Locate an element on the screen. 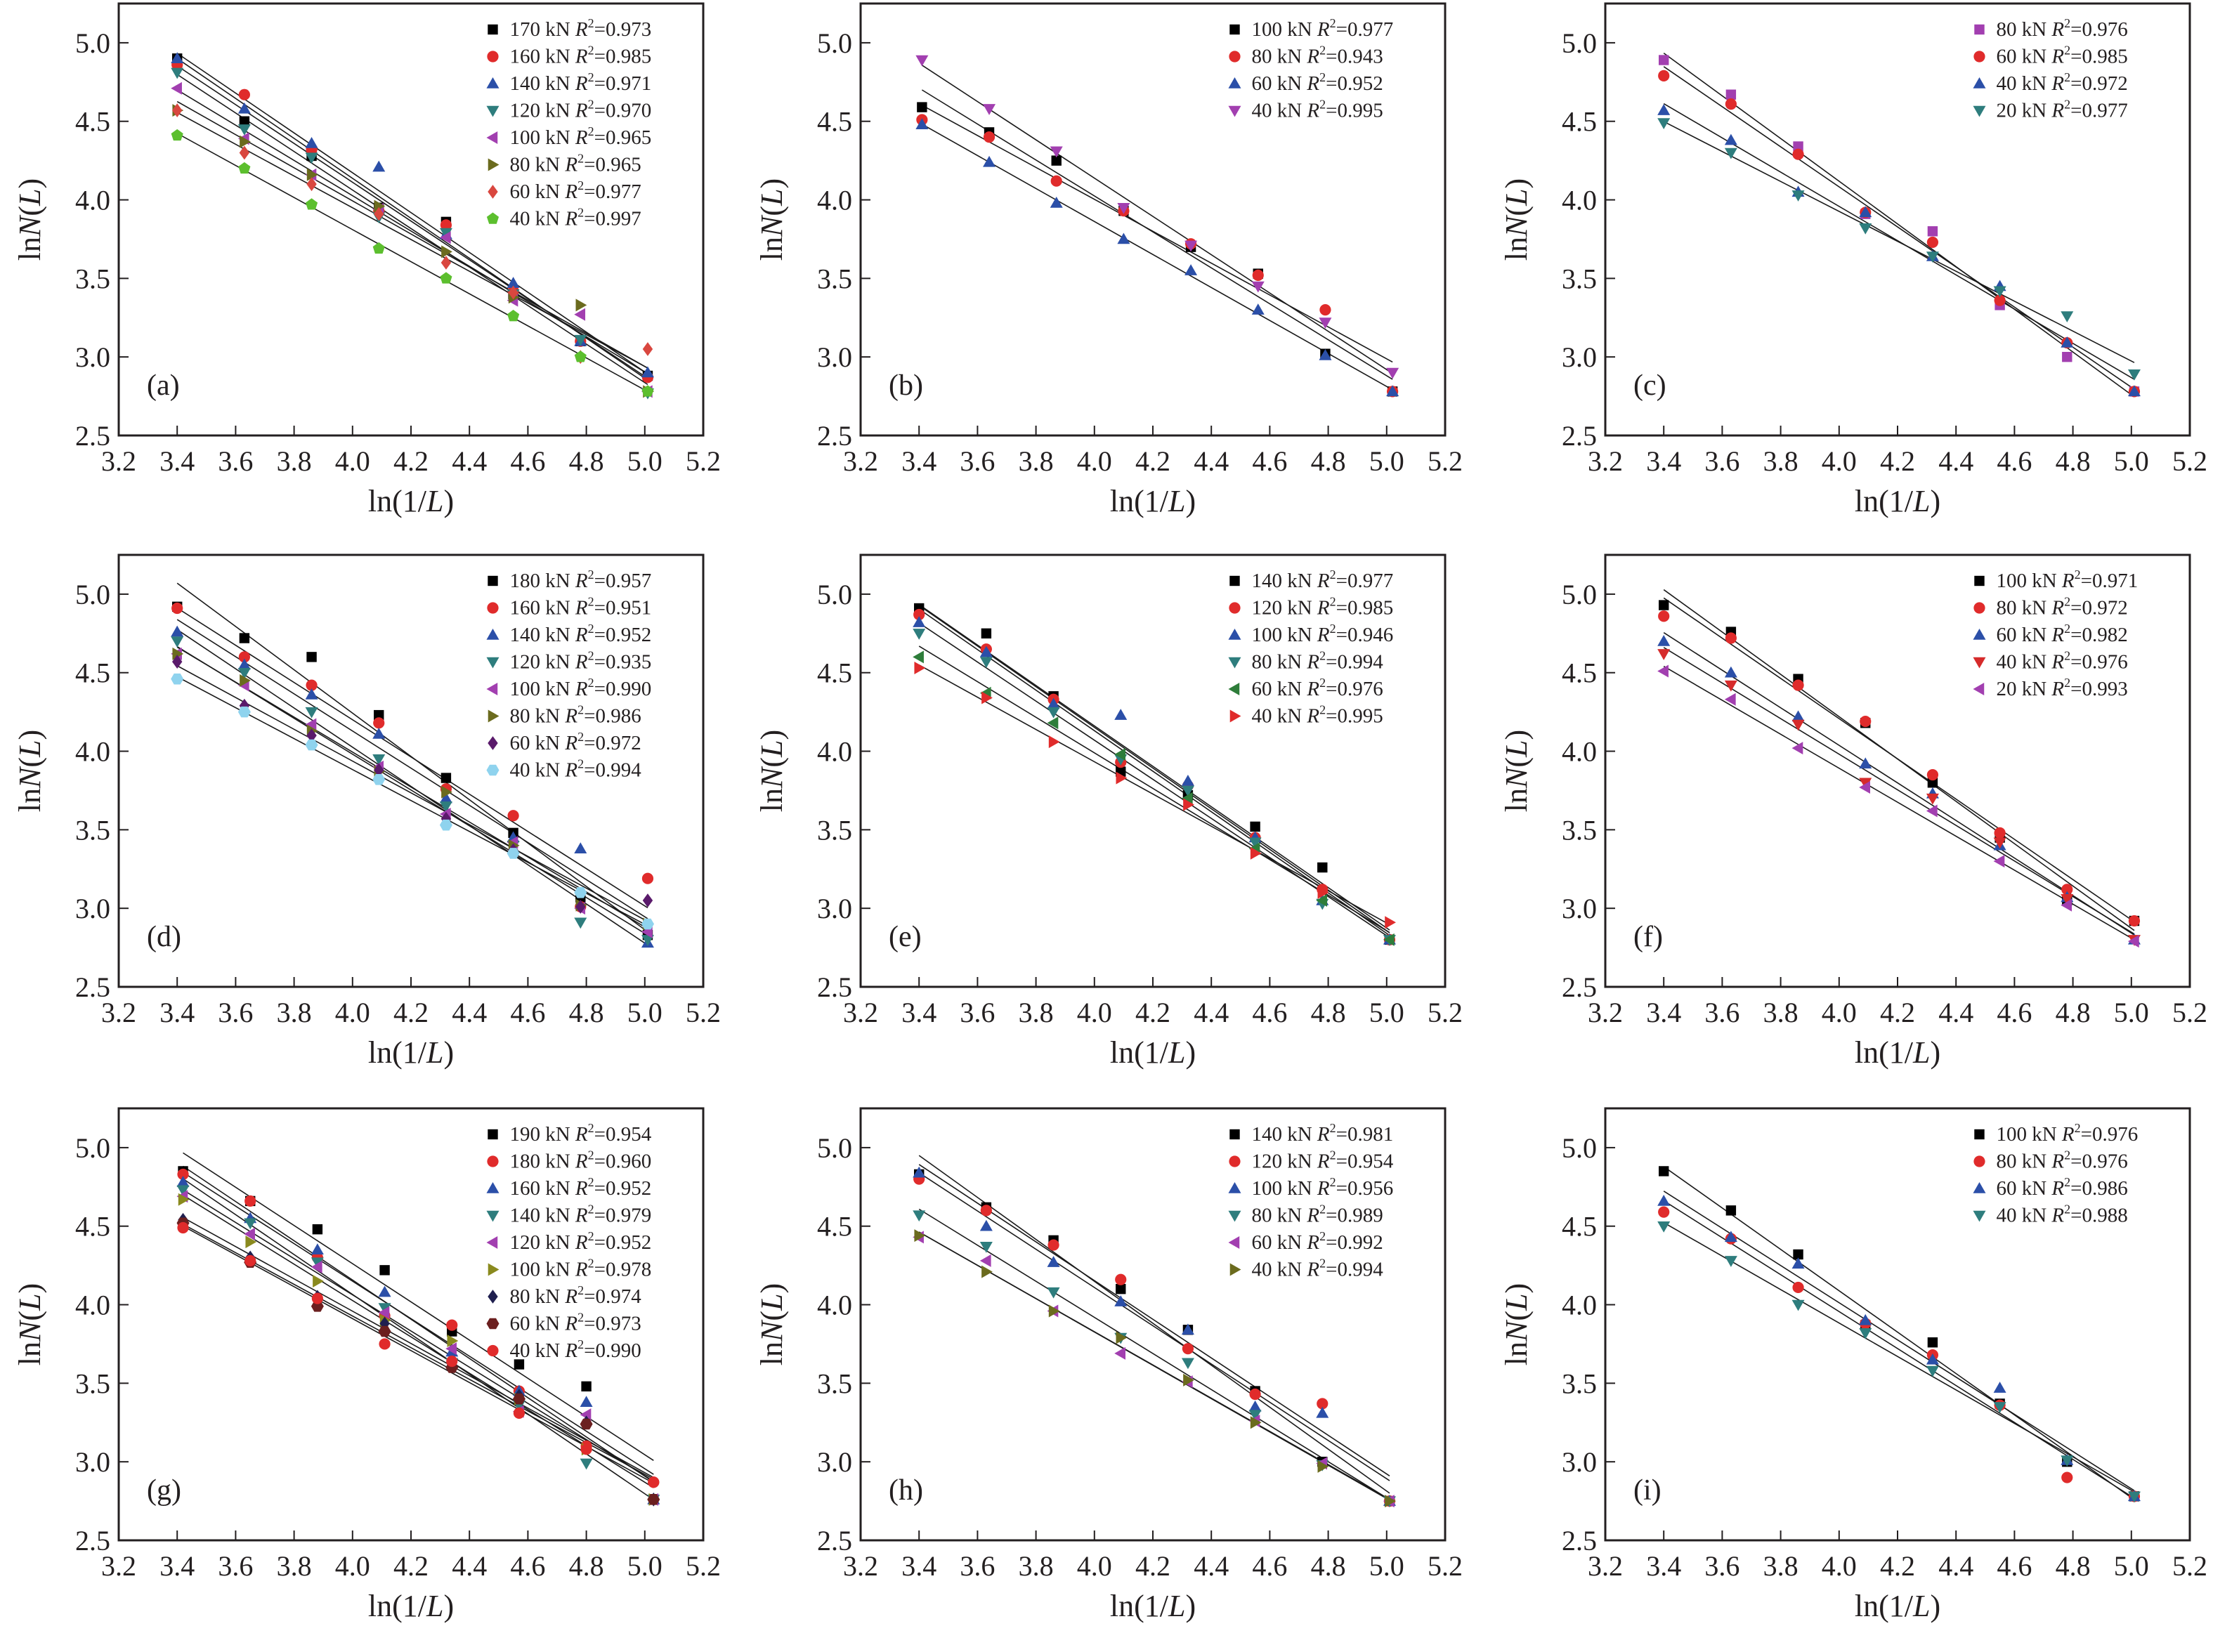 The height and width of the screenshot is (1652, 2213). y-tick-label: 3.5 is located at coordinates (93, 1383).